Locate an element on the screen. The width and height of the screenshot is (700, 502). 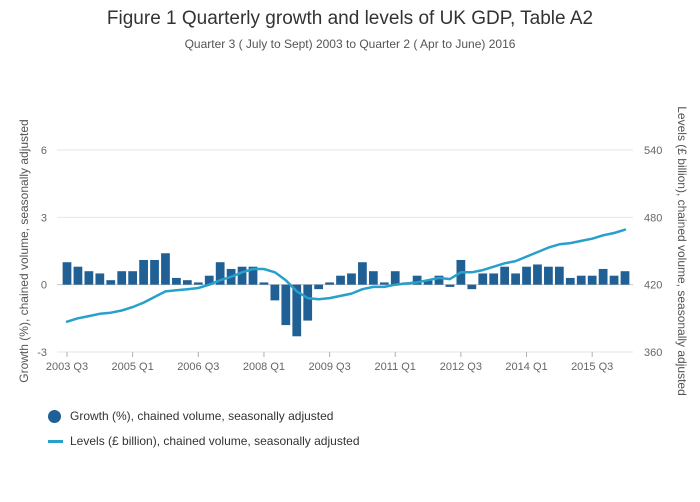
y-left-tick-label: 3 is located at coordinates (44, 218).